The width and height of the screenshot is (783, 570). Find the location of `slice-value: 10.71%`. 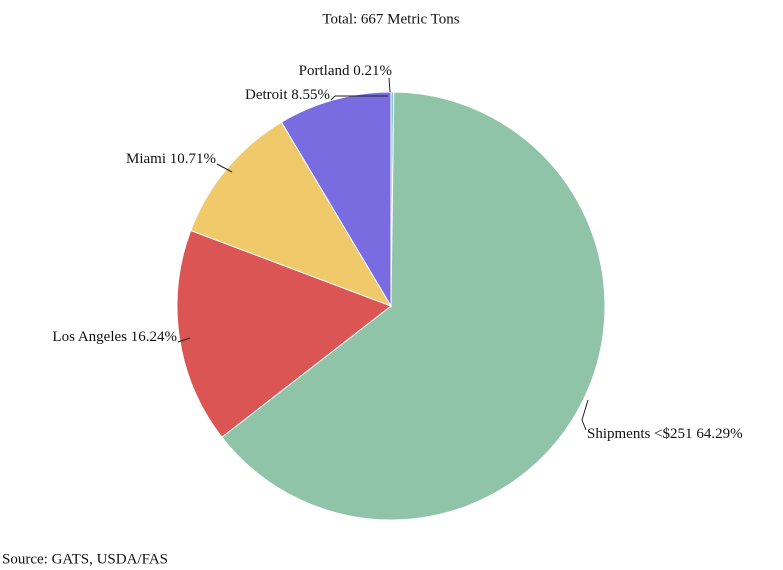

slice-value: 10.71% is located at coordinates (193, 159).